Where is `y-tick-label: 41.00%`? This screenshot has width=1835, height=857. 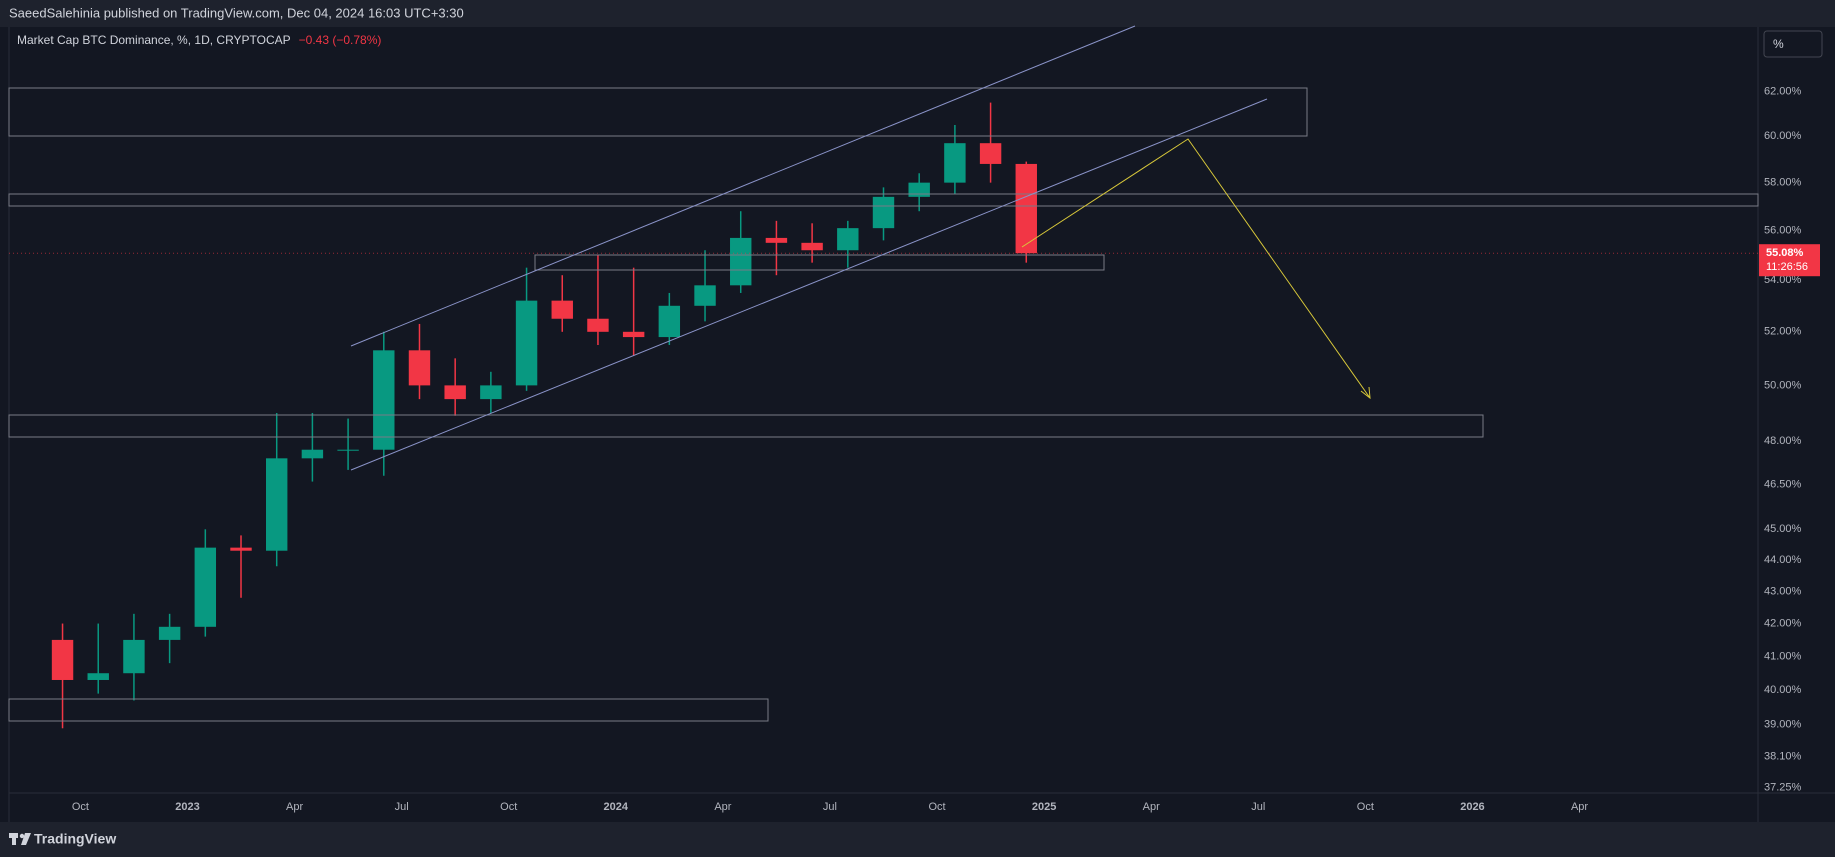 y-tick-label: 41.00% is located at coordinates (1783, 656).